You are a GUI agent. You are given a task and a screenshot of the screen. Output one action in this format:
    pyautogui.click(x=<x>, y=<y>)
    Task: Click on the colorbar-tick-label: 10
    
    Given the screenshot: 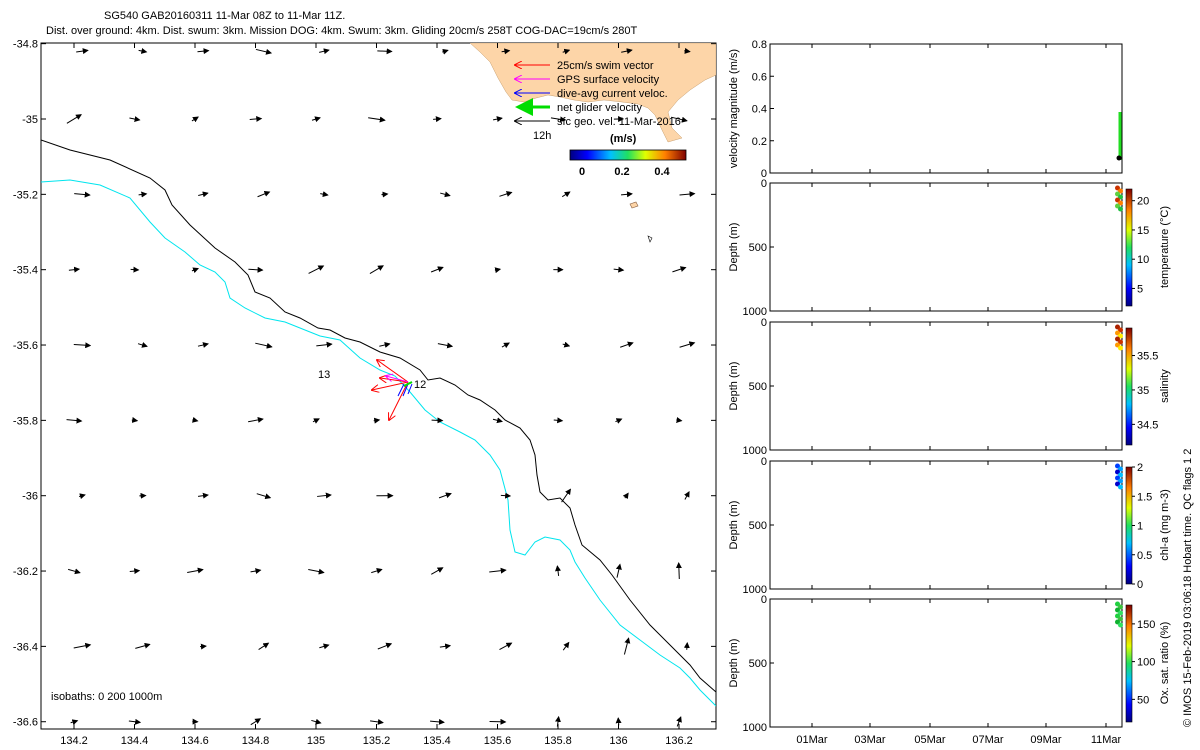 What is the action you would take?
    pyautogui.click(x=1143, y=260)
    